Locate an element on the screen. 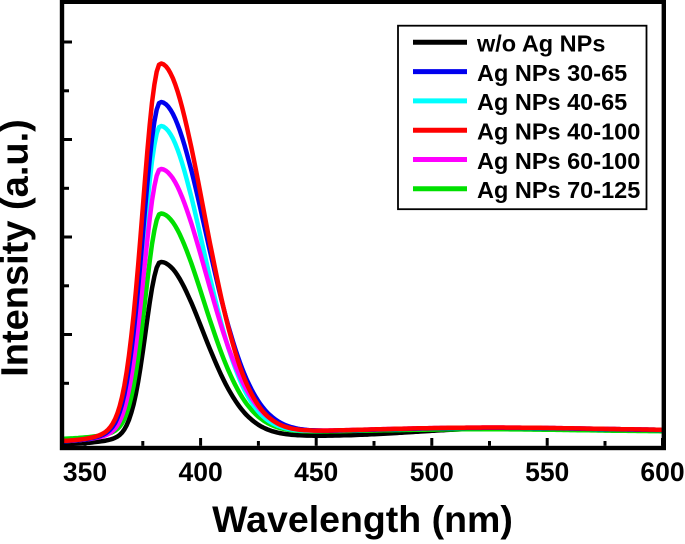 The height and width of the screenshot is (544, 685). svg-text: Ag NPs 30-65 is located at coordinates (552, 73).